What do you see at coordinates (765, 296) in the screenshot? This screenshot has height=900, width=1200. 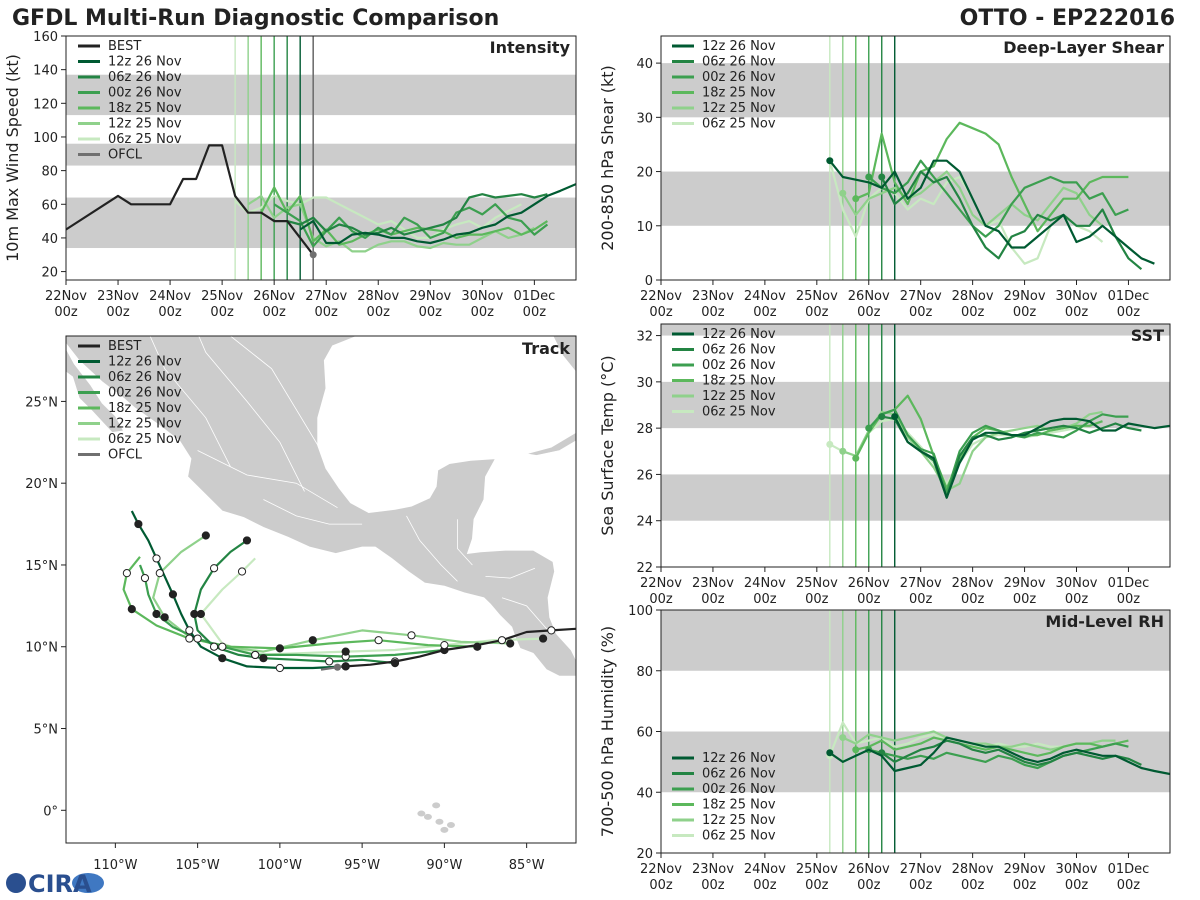 I see `shear-xtick-label: 24Nov` at bounding box center [765, 296].